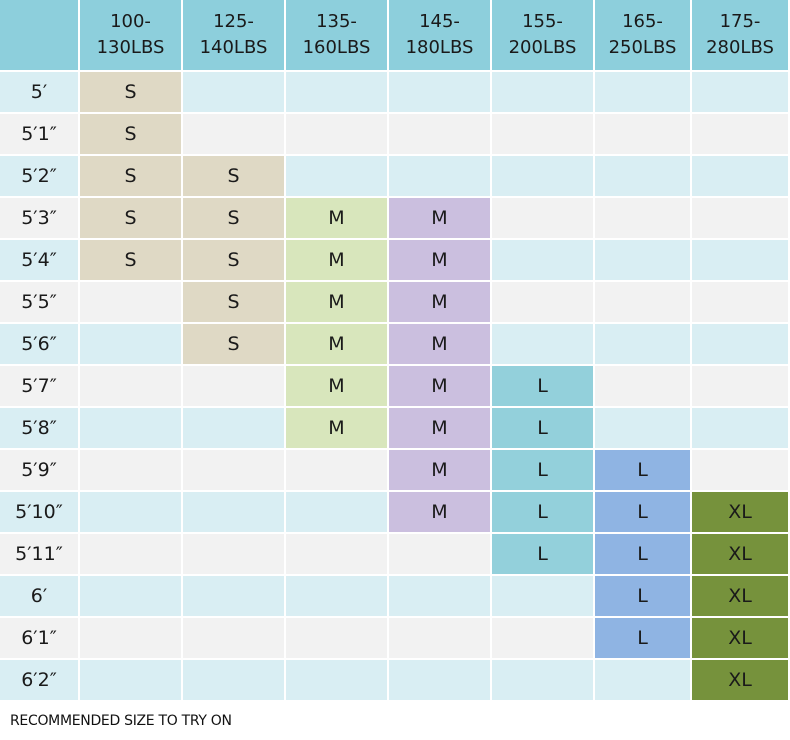 The width and height of the screenshot is (790, 740). Describe the element at coordinates (642, 35) in the screenshot. I see `weight-header: 165- 250LBS` at that location.